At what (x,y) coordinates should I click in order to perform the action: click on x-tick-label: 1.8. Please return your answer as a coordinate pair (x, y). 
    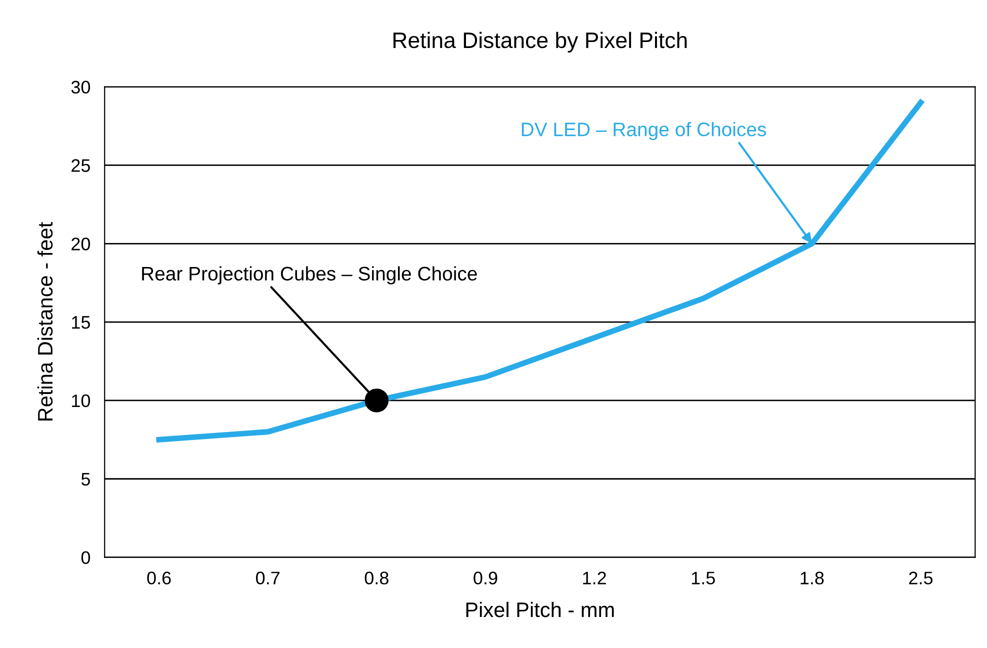
    Looking at the image, I should click on (812, 578).